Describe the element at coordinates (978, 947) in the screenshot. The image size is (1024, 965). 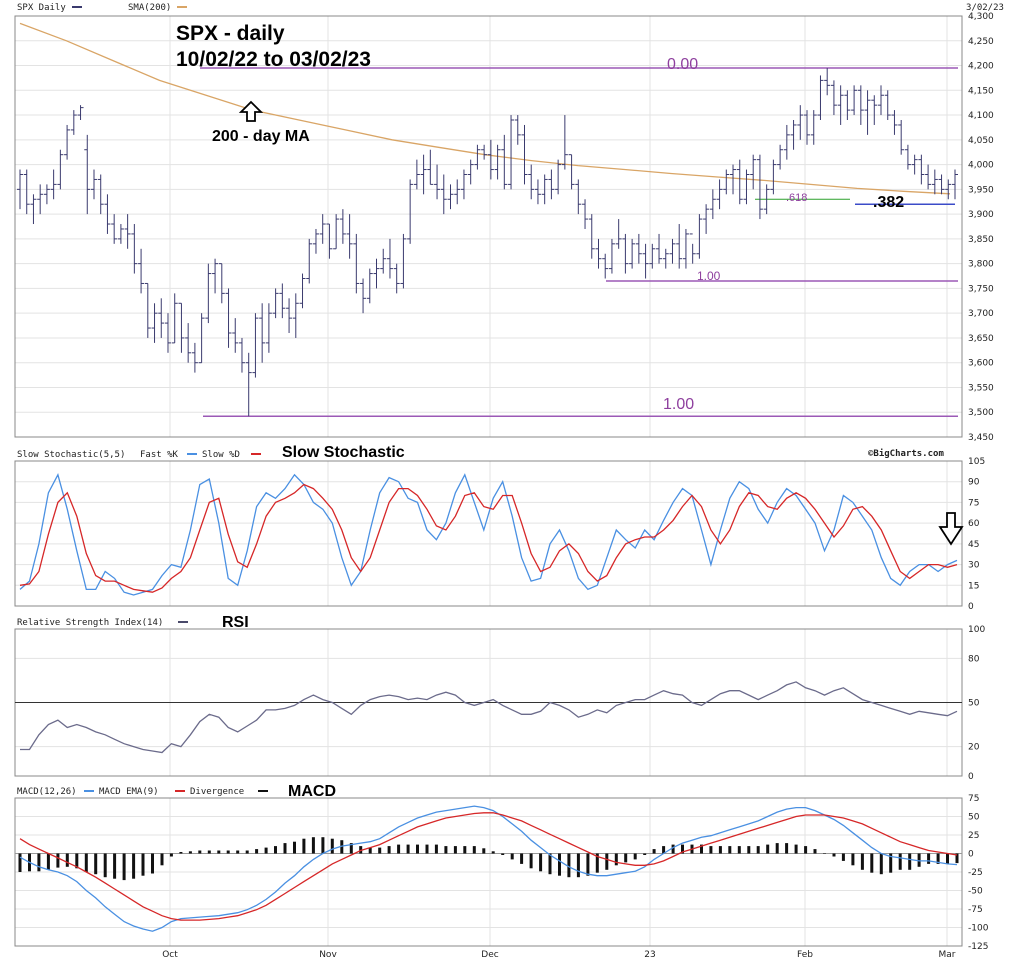
I see `macd-y-tick: -125` at that location.